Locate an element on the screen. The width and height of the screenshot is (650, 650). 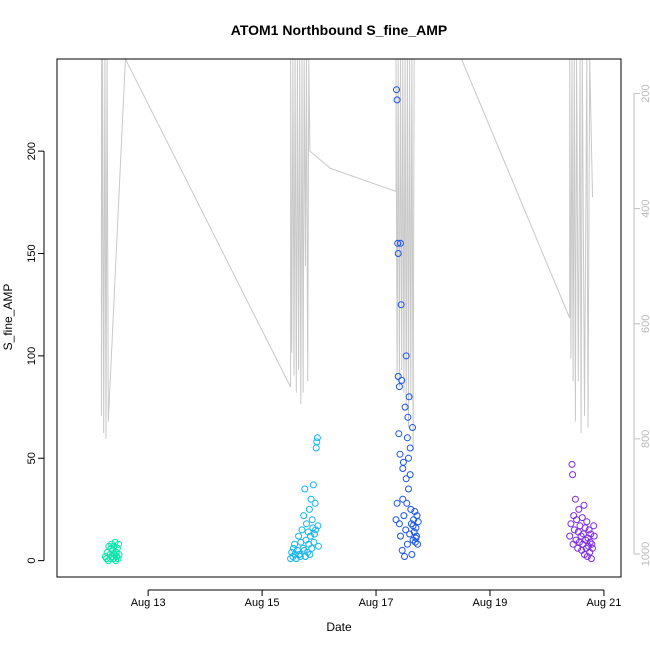
y-axis: 0 50 100 150 200 is located at coordinates (35, 353).